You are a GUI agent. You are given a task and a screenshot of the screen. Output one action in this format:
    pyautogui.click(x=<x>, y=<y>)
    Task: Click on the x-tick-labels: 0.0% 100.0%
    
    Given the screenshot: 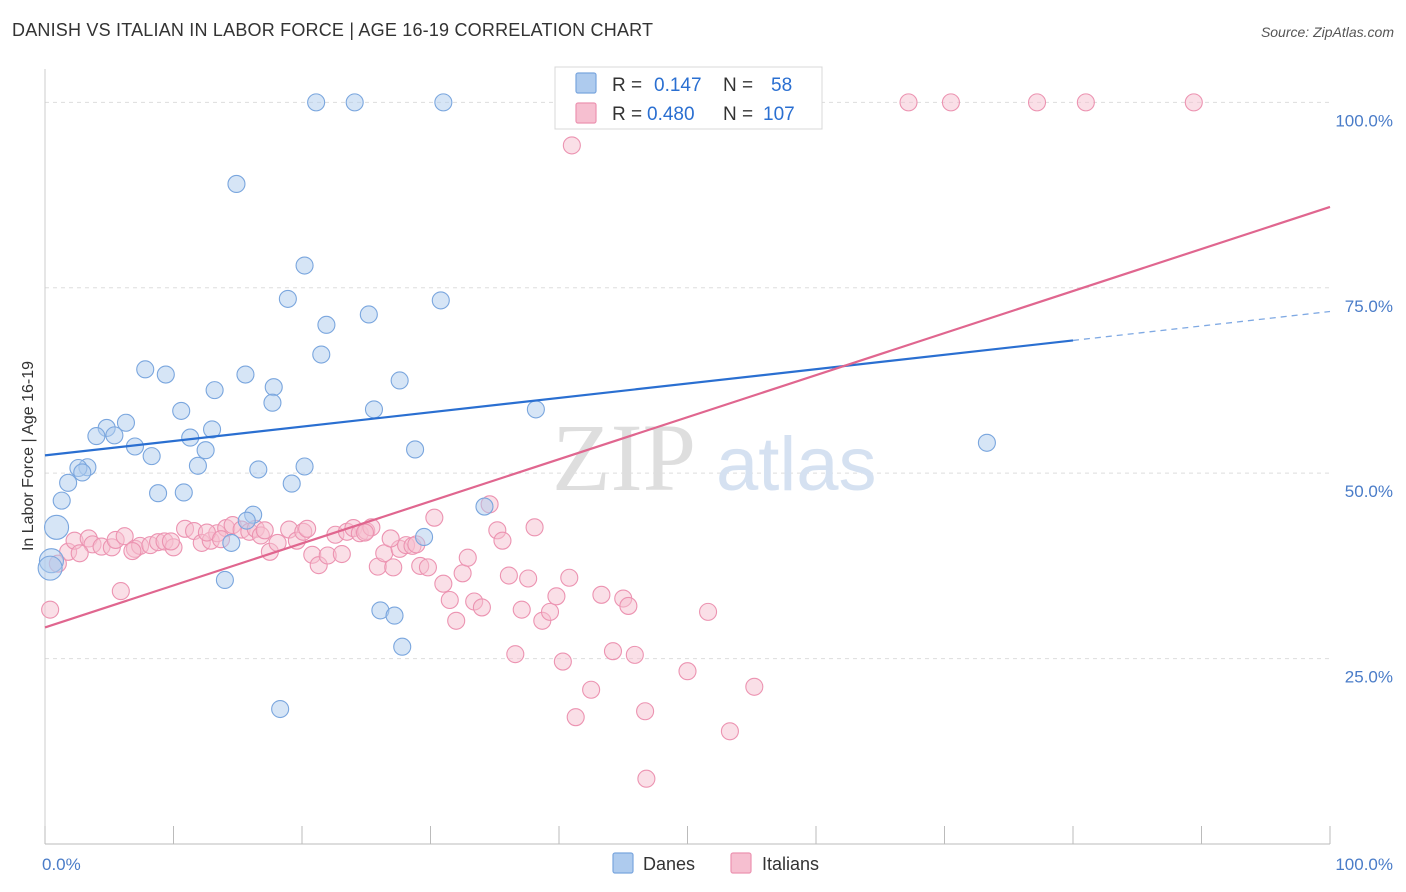 What is the action you would take?
    pyautogui.click(x=717, y=864)
    